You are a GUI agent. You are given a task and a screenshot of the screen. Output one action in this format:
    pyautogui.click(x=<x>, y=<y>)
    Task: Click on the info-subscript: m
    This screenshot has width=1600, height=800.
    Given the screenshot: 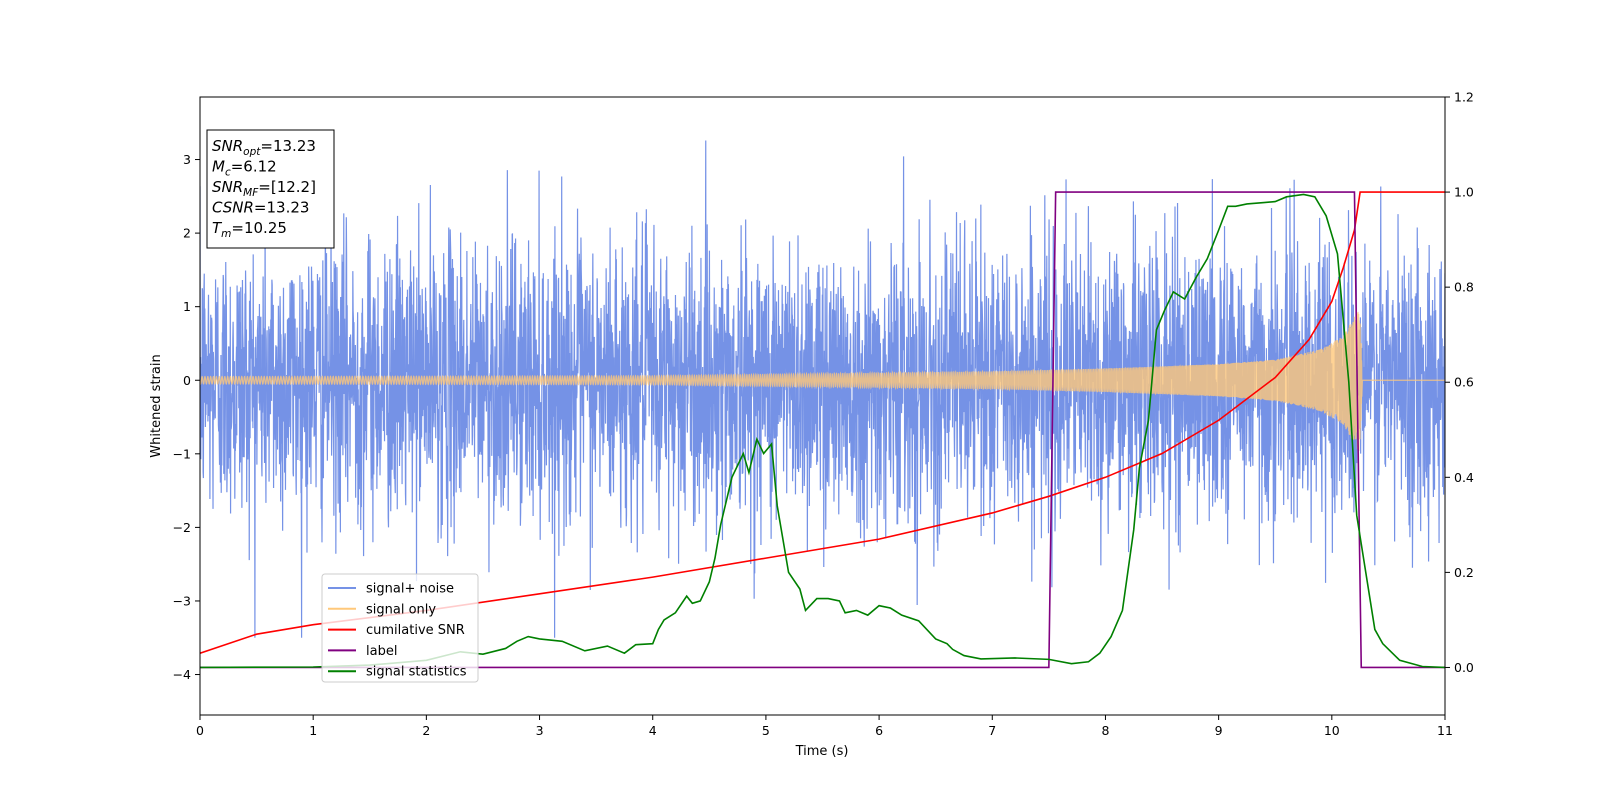 What is the action you would take?
    pyautogui.click(x=226, y=234)
    